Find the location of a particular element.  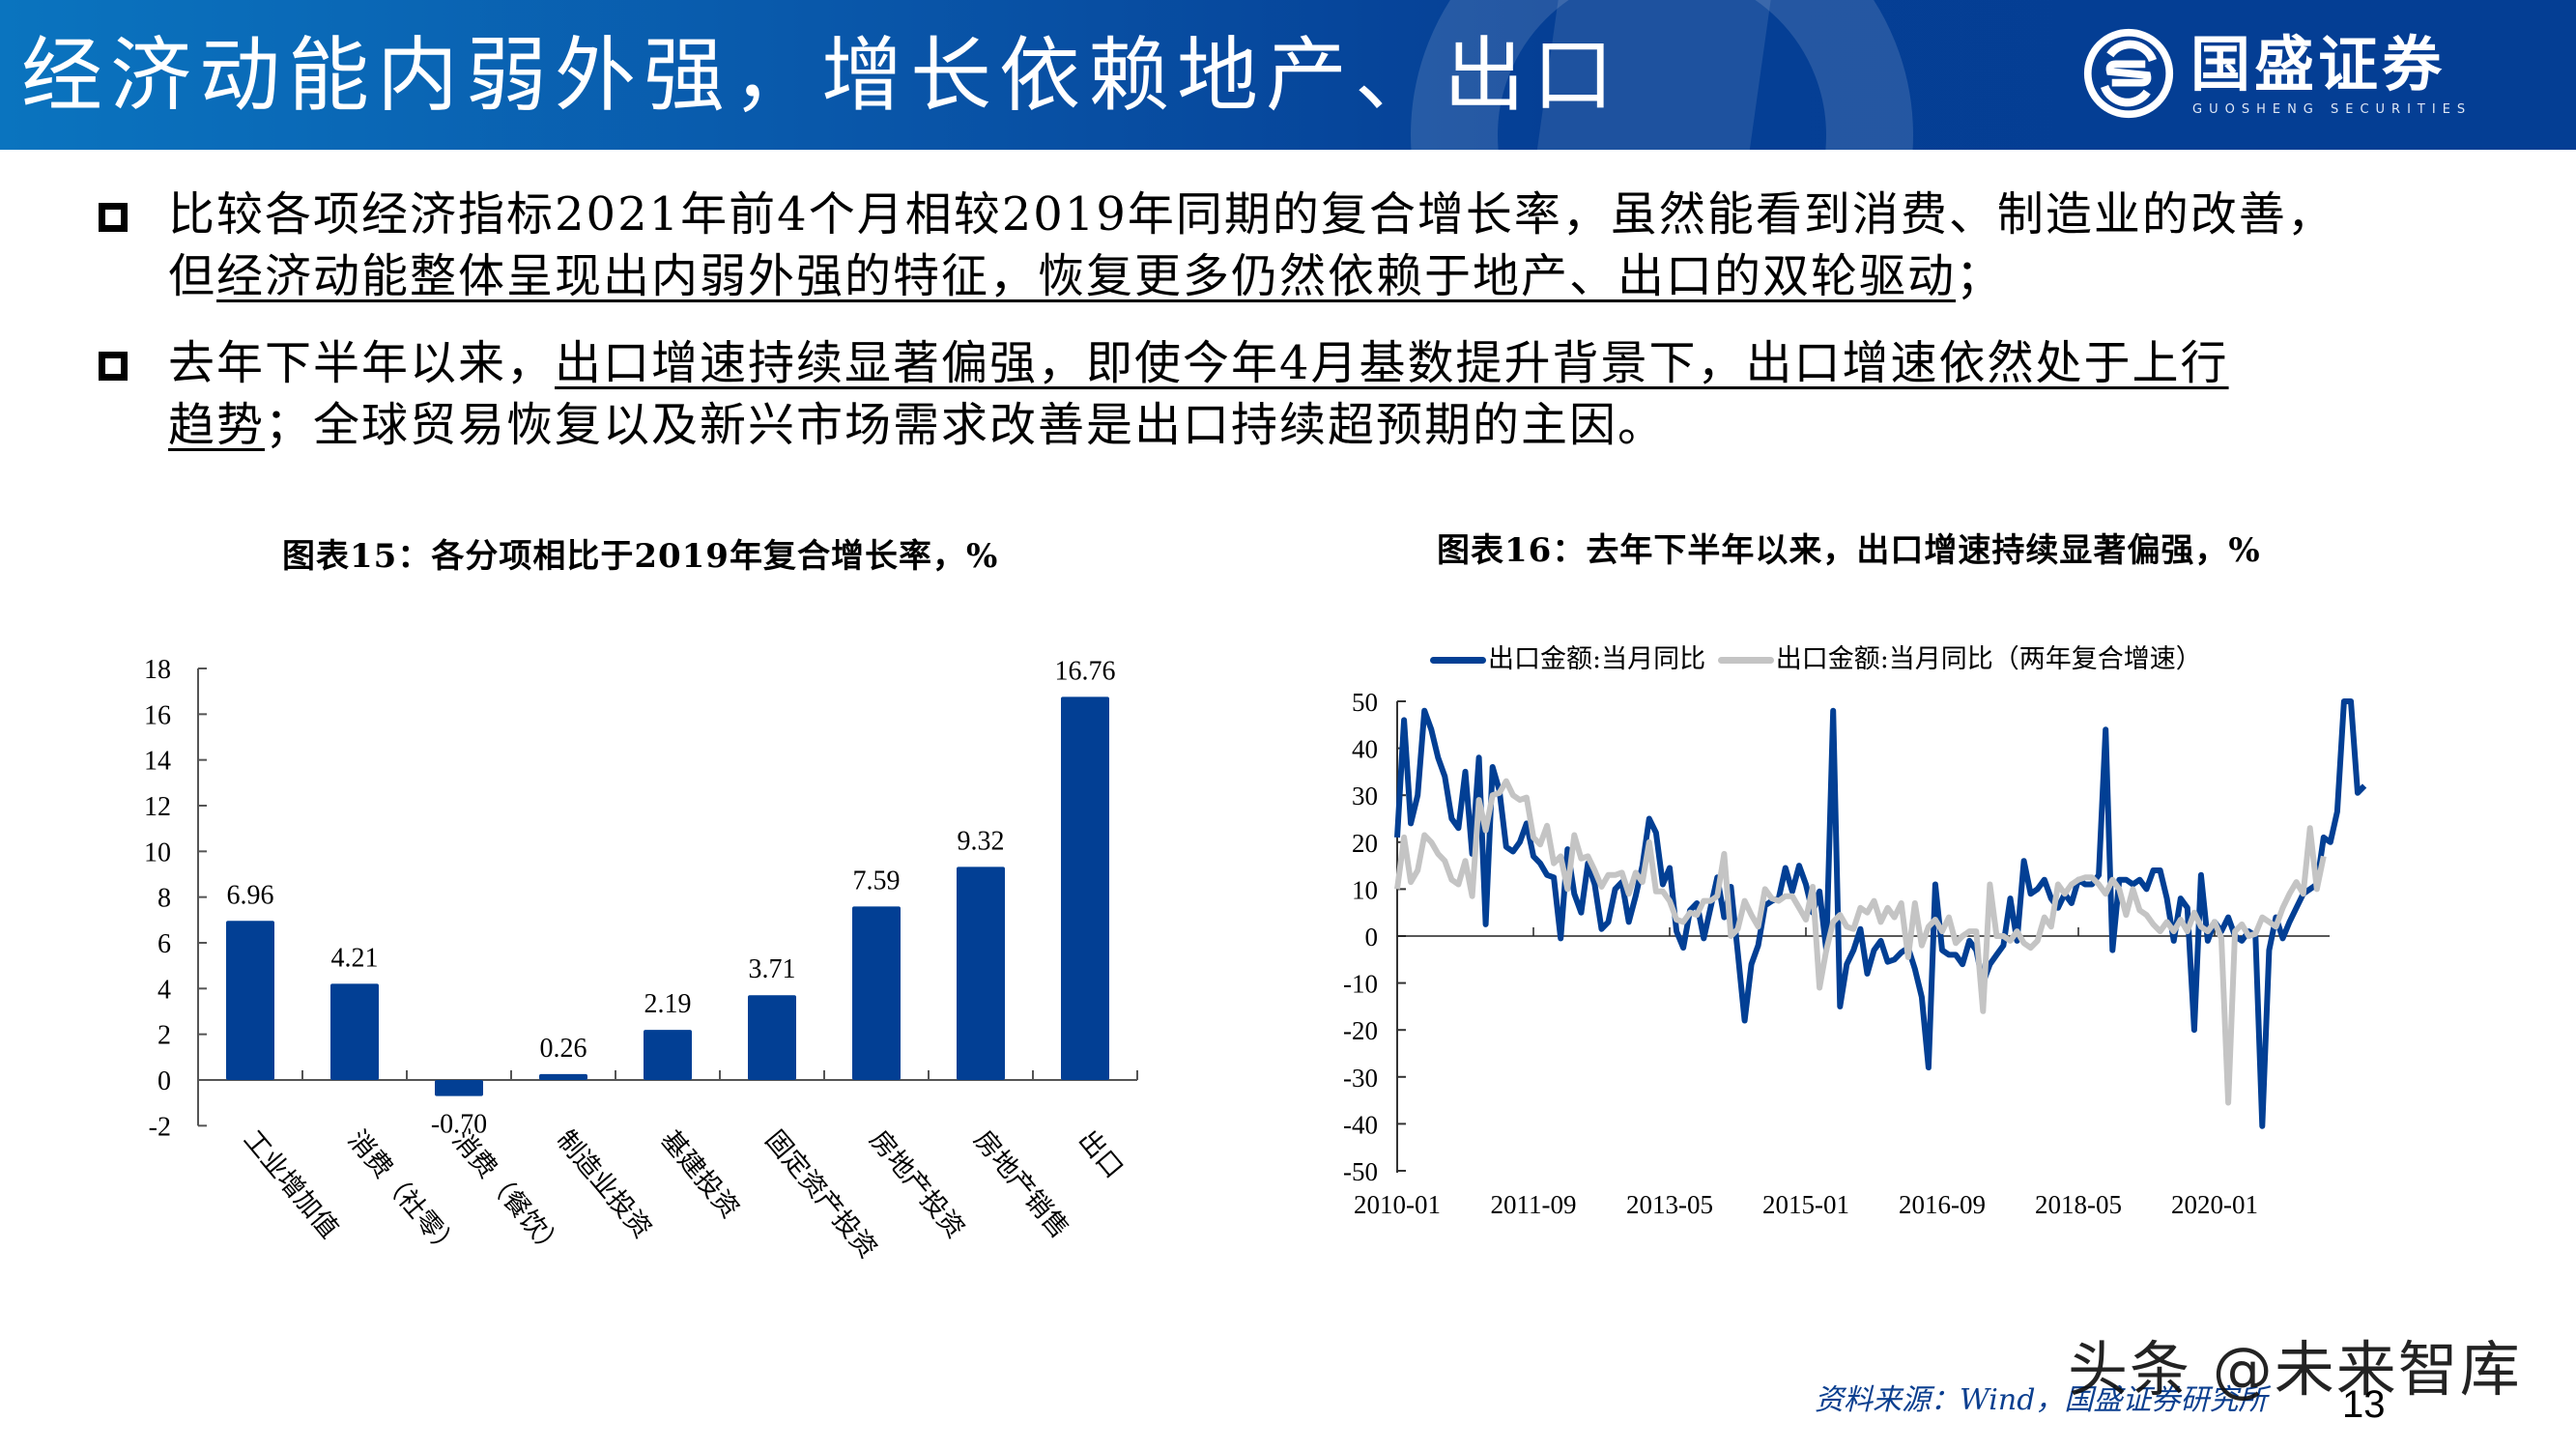

line-y-tick-label: 50 is located at coordinates (1365, 702).